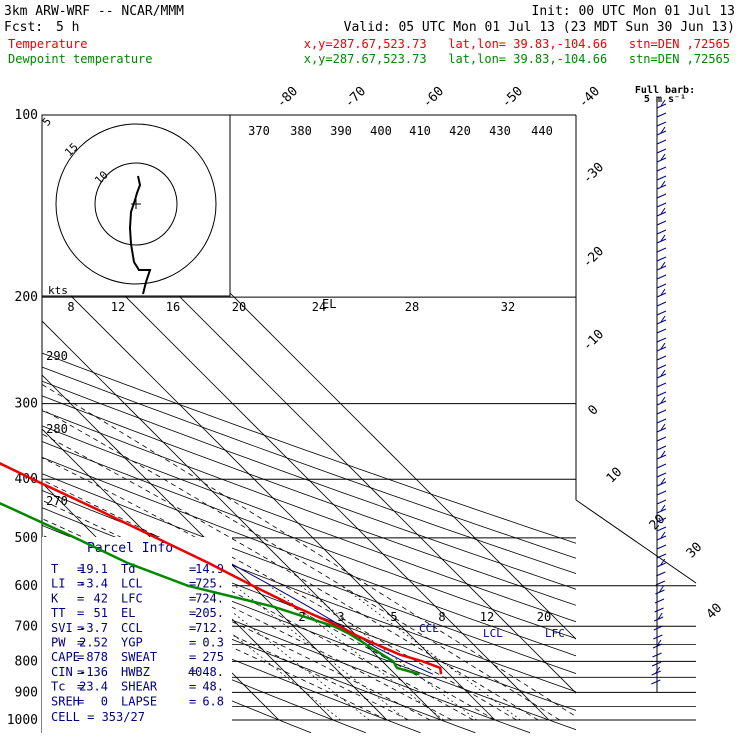  Describe the element at coordinates (101, 598) in the screenshot. I see `parcel-value: 42` at that location.